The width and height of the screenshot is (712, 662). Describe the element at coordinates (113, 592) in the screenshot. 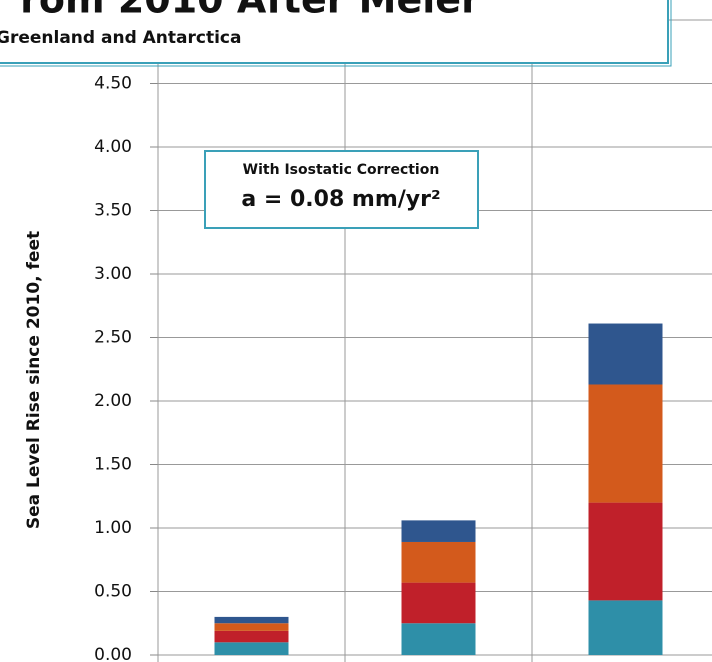

I see `y-tick-label: 0.50` at that location.